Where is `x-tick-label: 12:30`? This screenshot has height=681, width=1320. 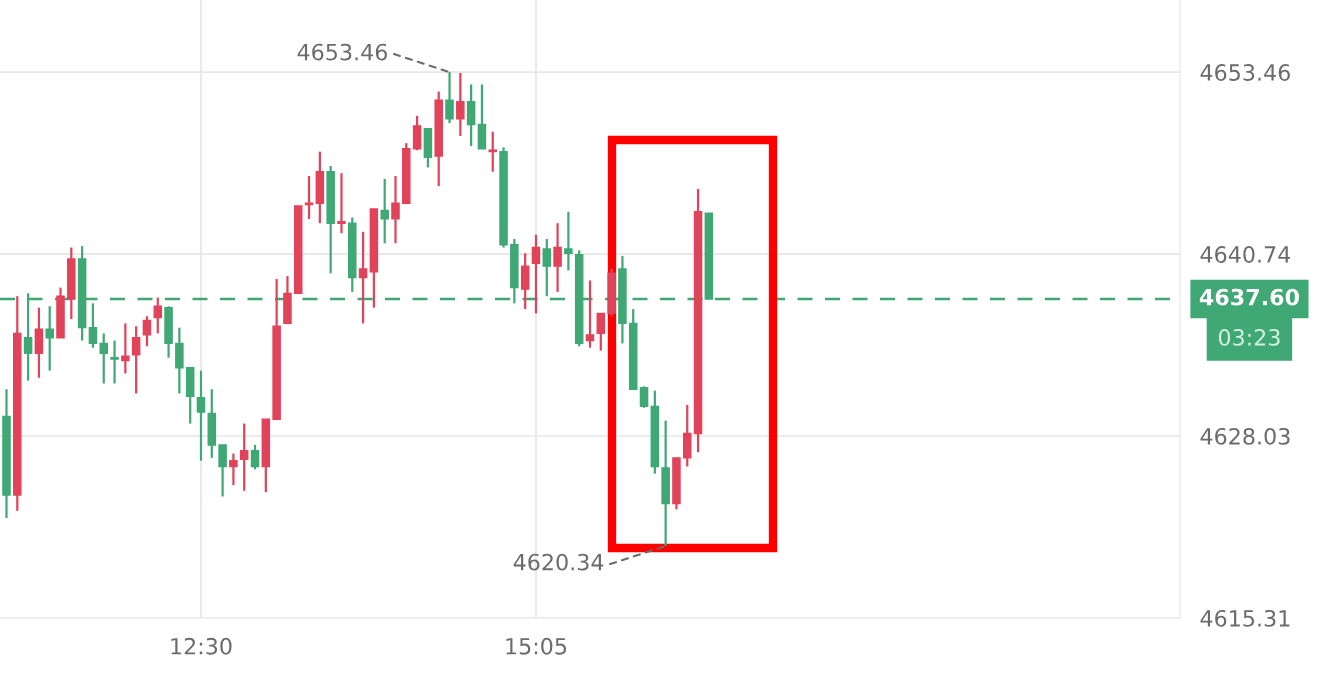 x-tick-label: 12:30 is located at coordinates (201, 646).